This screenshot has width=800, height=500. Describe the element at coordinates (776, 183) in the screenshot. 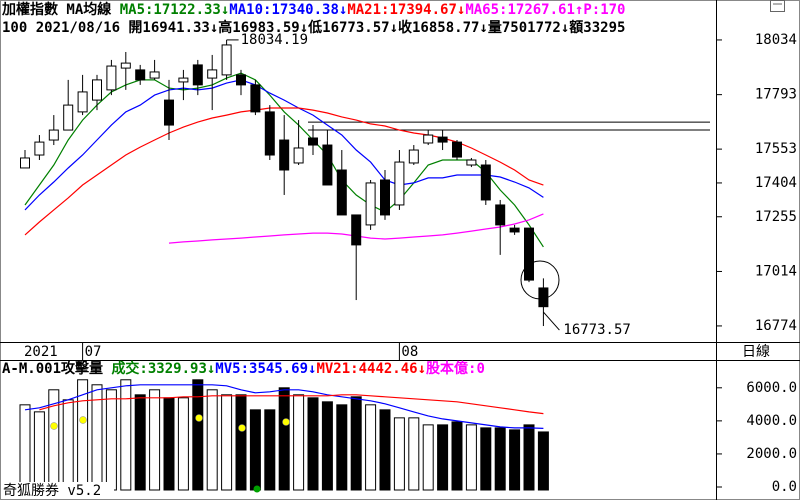

I see `y-tick-label: 17404` at that location.